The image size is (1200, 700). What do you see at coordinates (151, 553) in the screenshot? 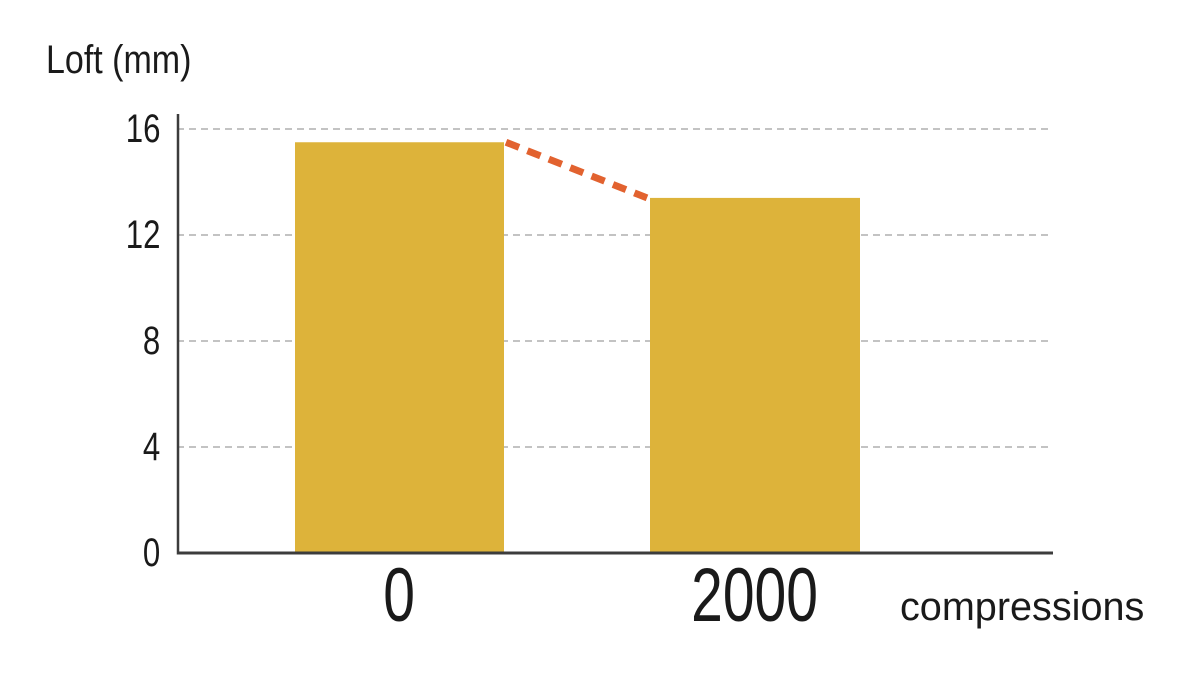
I see `y-tick-text: 0` at bounding box center [151, 553].